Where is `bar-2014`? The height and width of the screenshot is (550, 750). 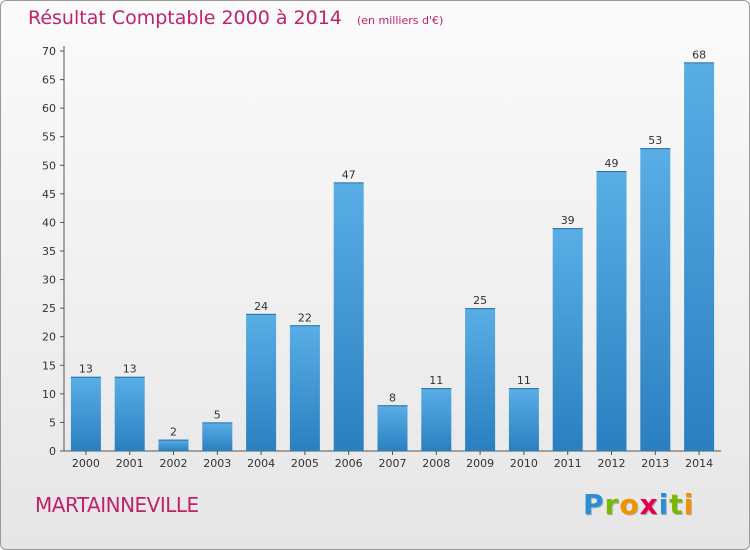
bar-2014 is located at coordinates (699, 257).